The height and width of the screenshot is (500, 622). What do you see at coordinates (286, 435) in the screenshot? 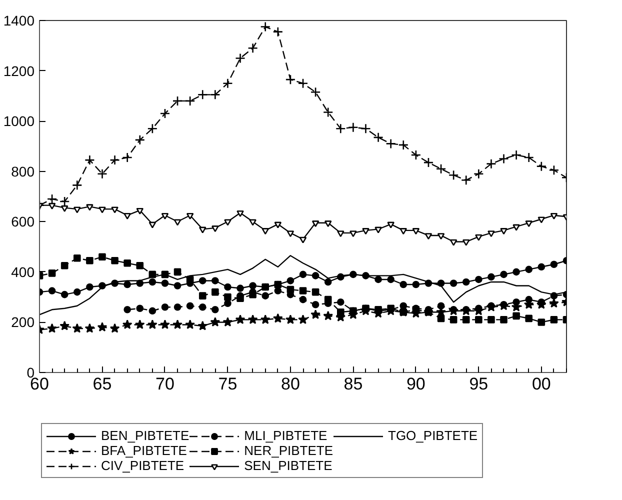
I see `legend-label: MLI_PIBTETE` at bounding box center [286, 435].